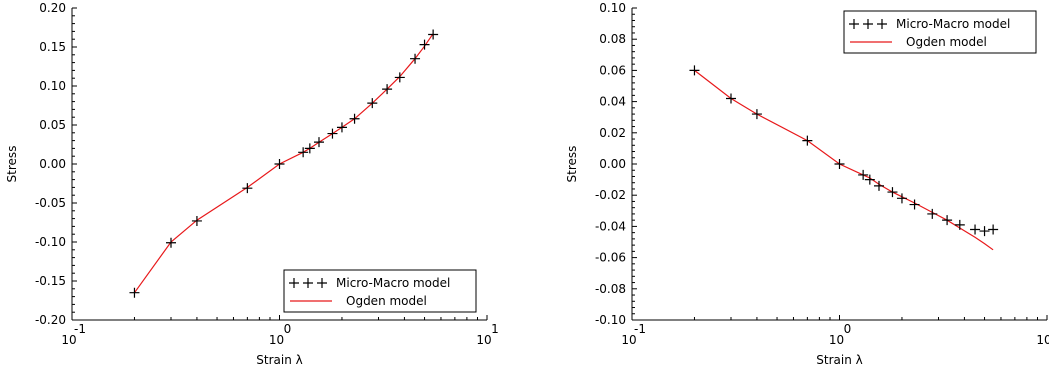 Image resolution: width=1049 pixels, height=374 pixels. Describe the element at coordinates (612, 70) in the screenshot. I see `y-tick-label: 0.06` at that location.